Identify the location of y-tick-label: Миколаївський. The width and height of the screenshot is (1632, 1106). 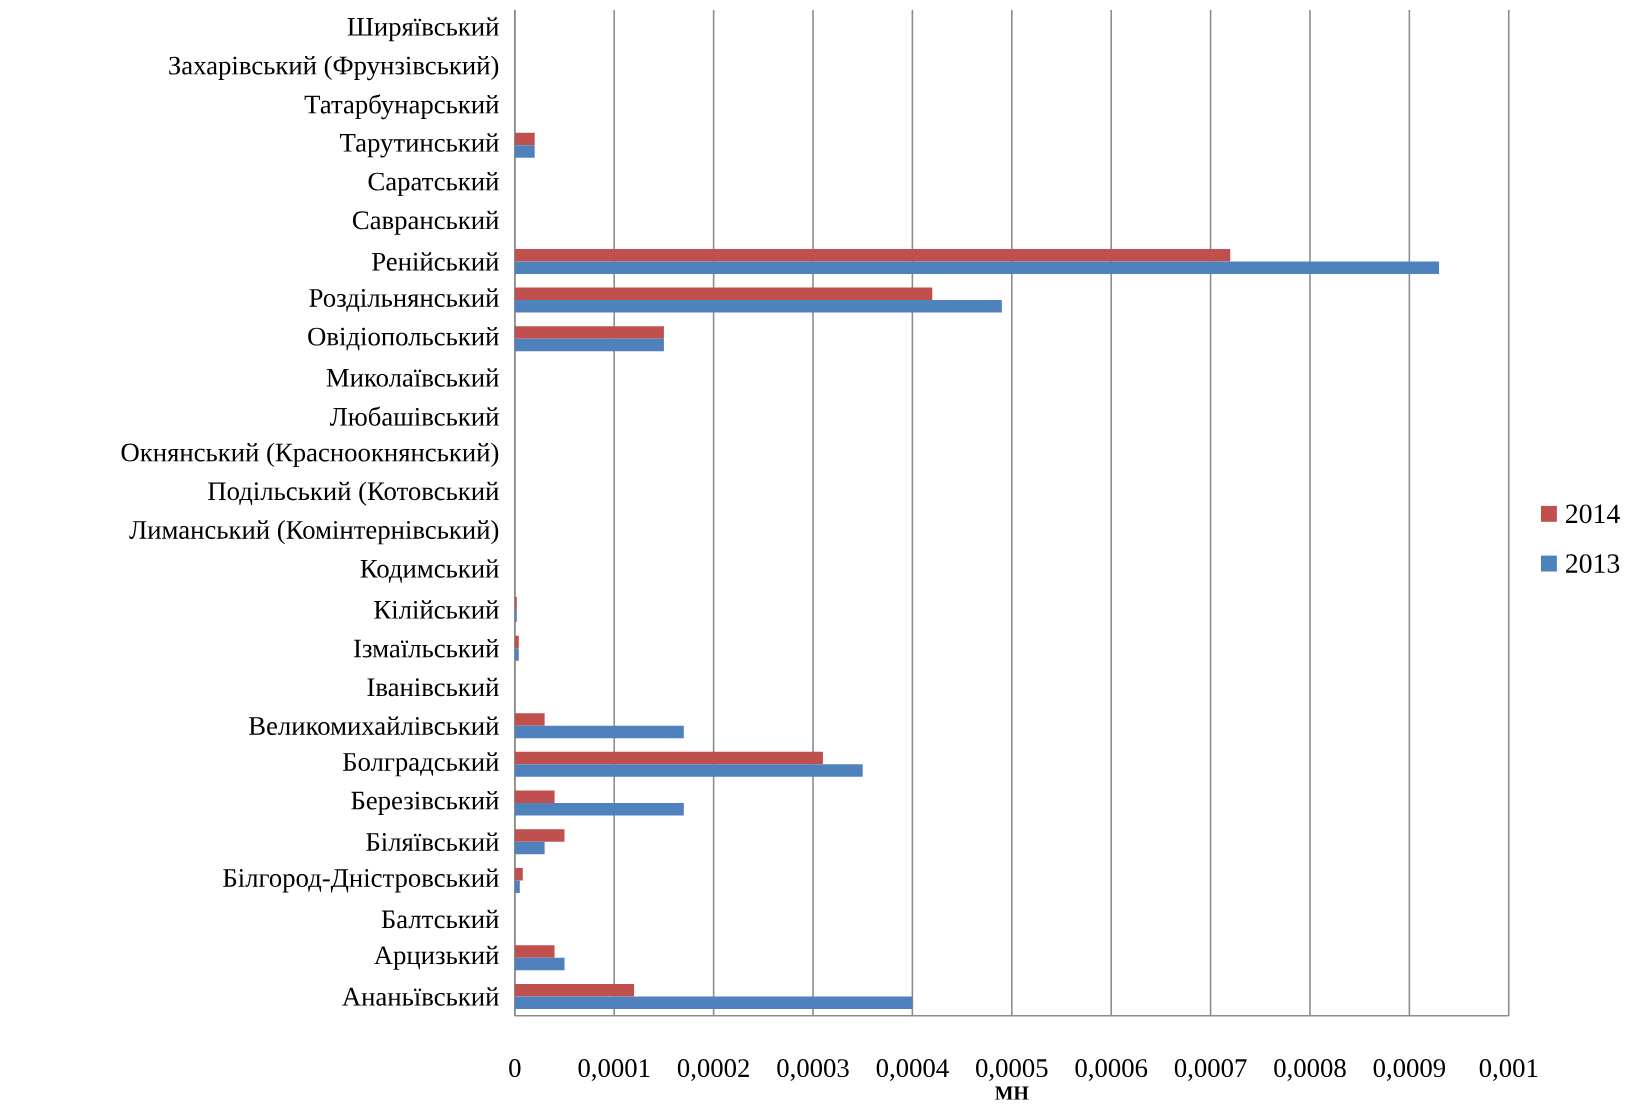
(412, 377).